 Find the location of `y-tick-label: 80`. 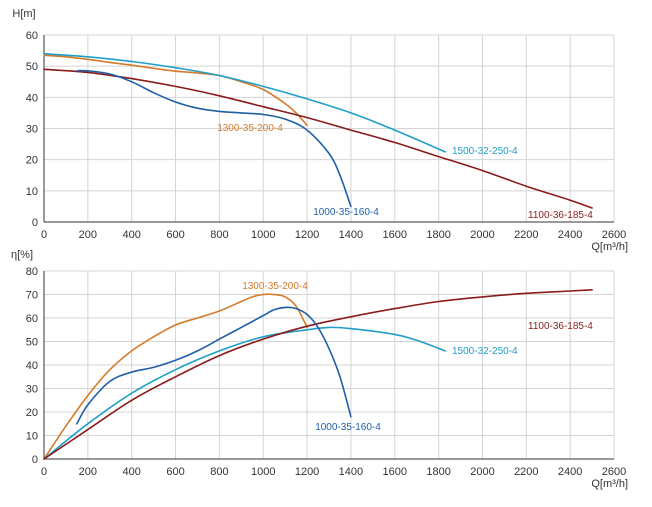

y-tick-label: 80 is located at coordinates (32, 272).